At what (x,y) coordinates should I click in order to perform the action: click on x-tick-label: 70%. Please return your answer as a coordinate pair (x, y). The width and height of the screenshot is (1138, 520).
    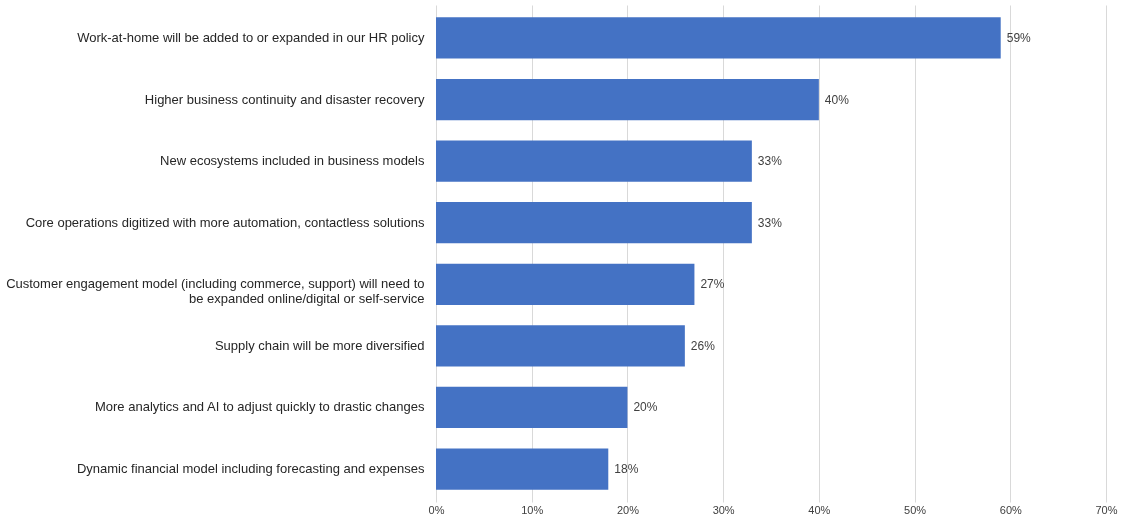
    Looking at the image, I should click on (1106, 509).